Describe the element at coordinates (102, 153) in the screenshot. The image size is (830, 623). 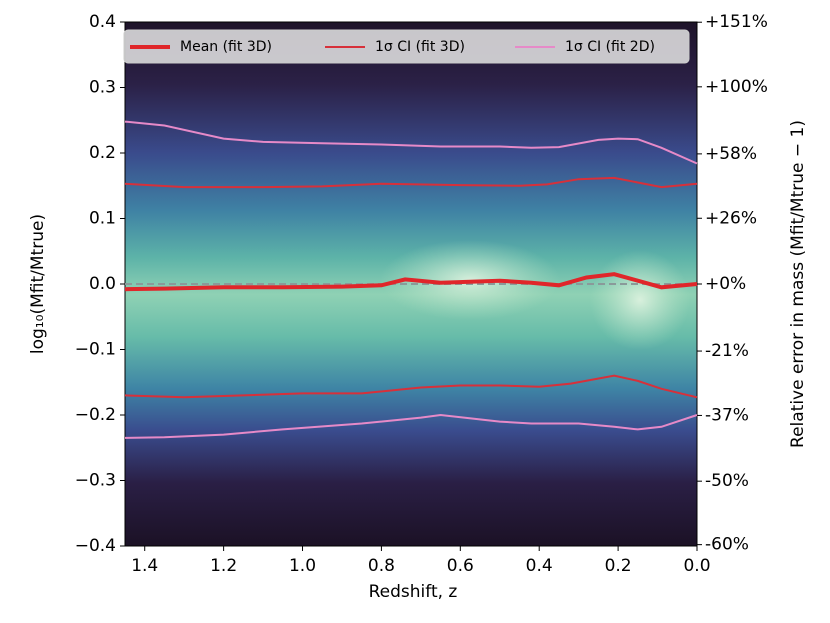
I see `y-tick-label: 0.2` at that location.